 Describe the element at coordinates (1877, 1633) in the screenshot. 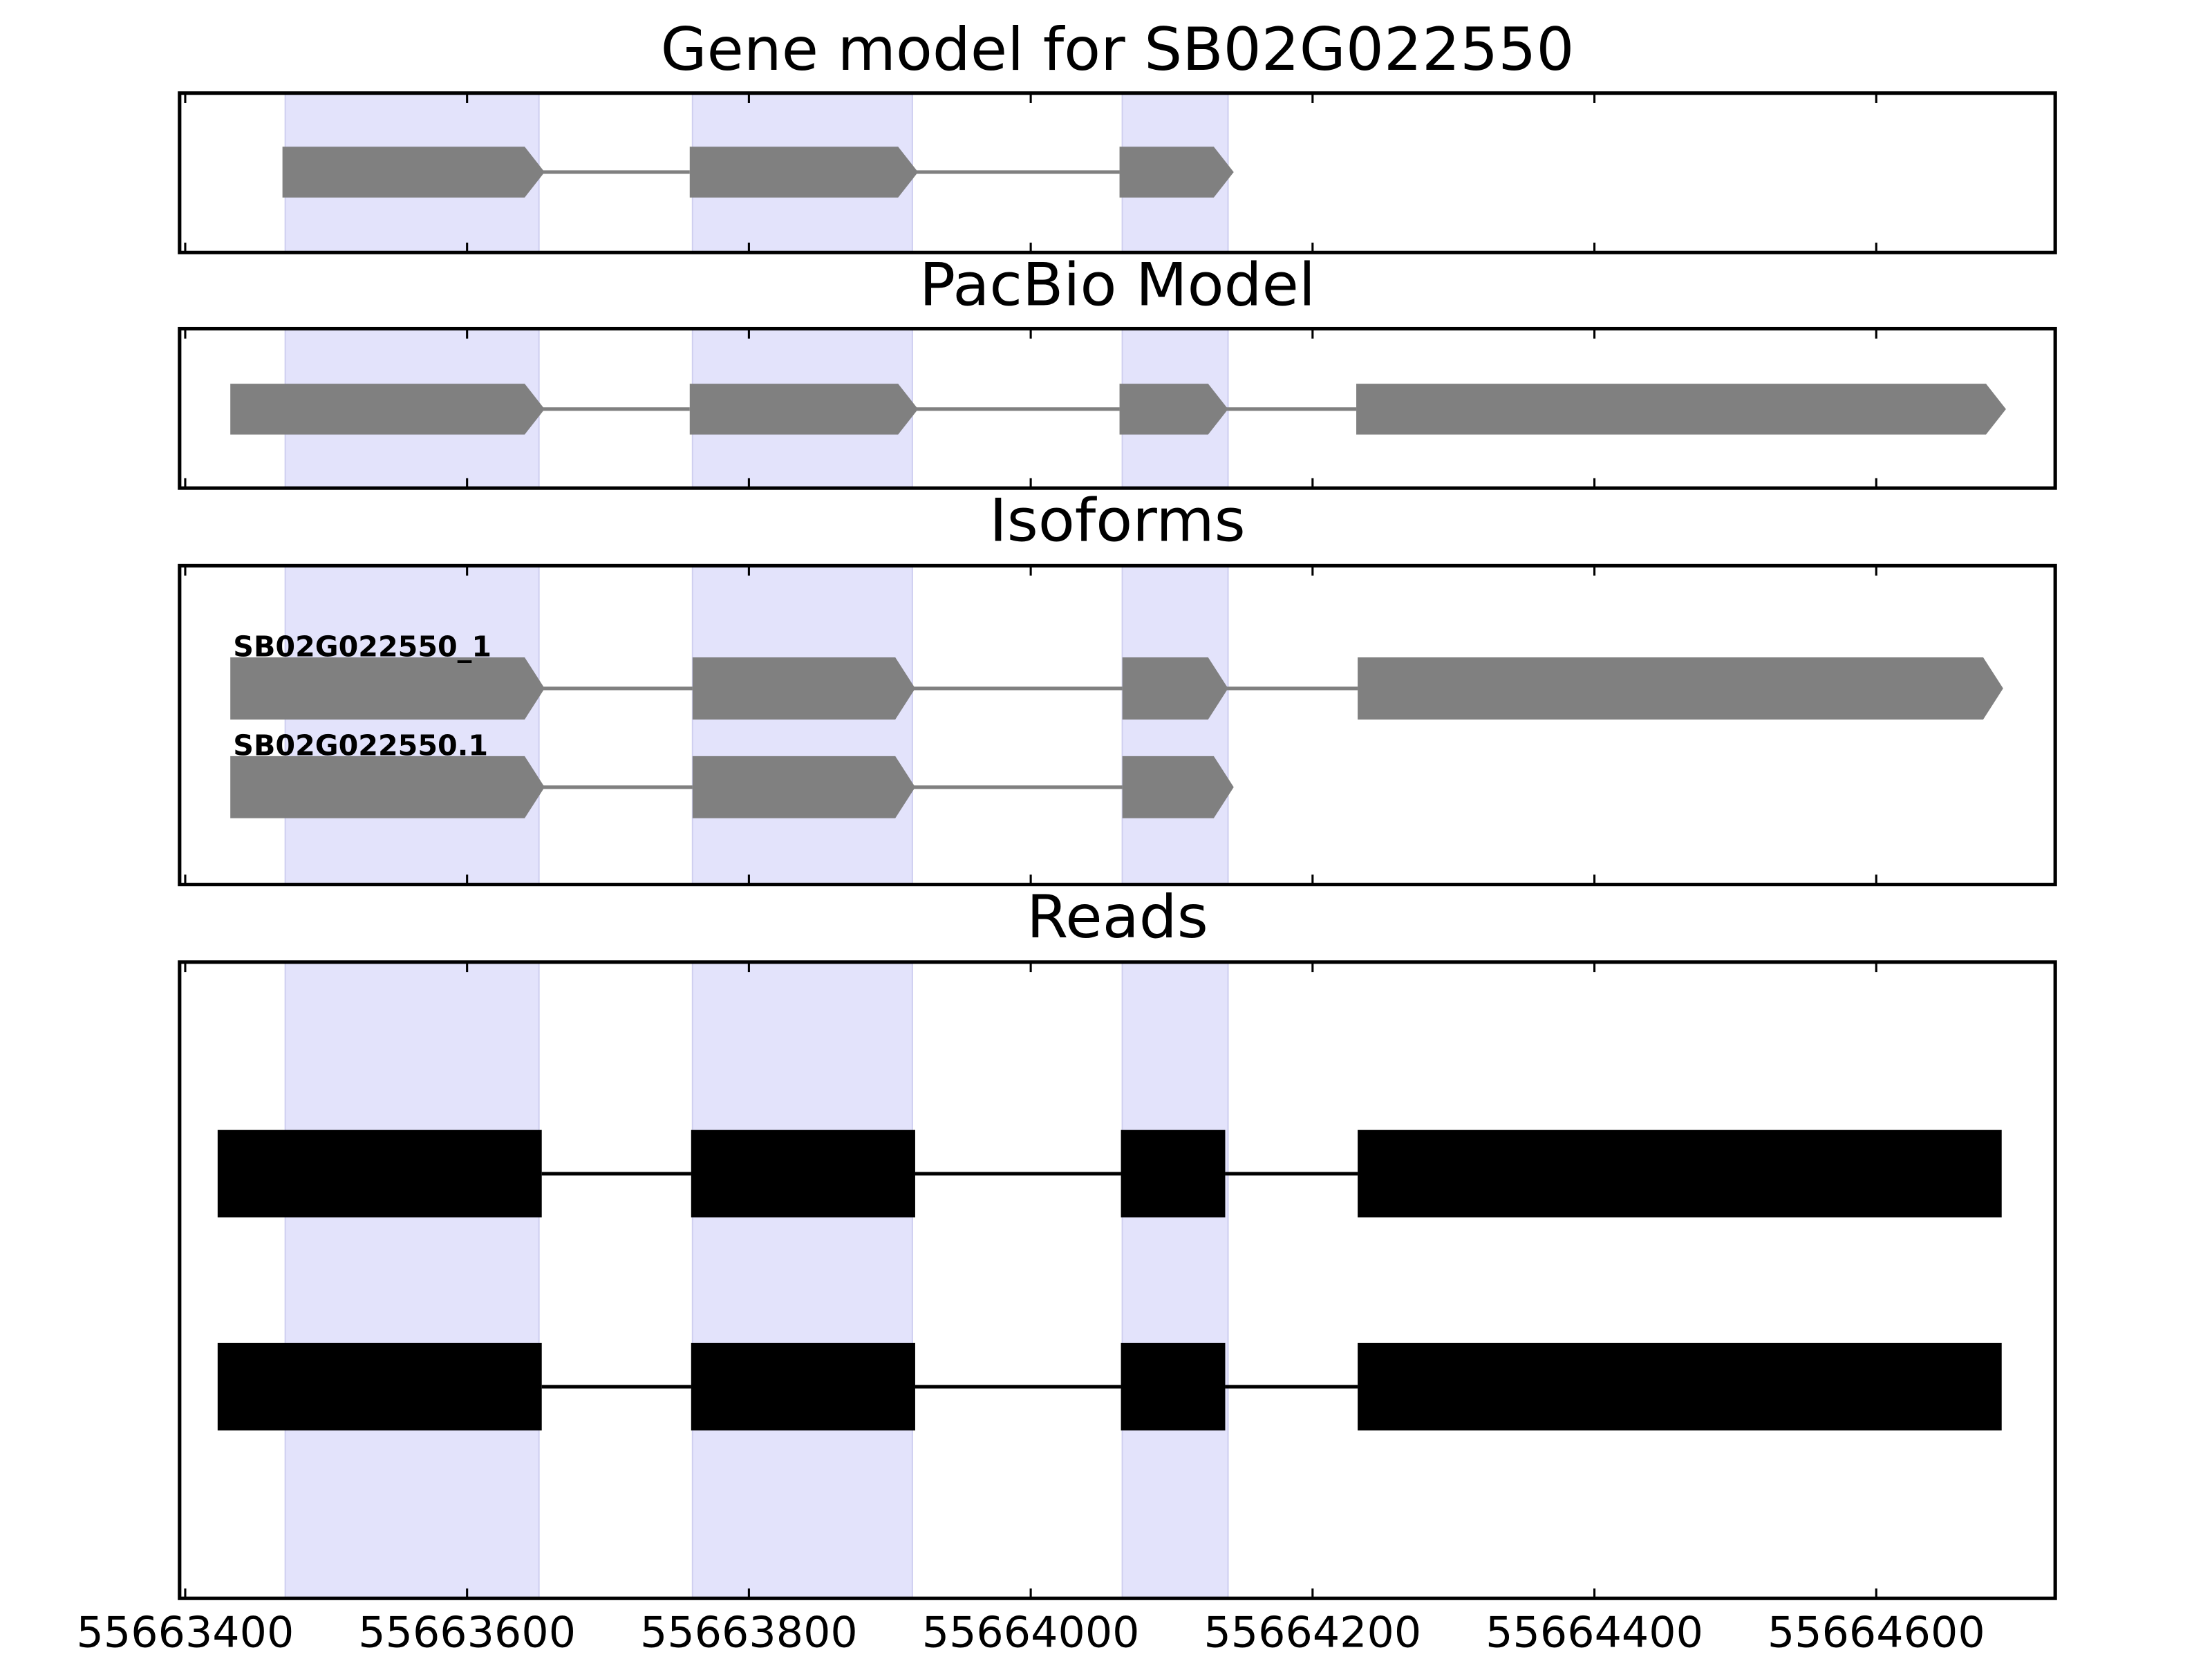

I see `x-tick-label: 55664600` at that location.